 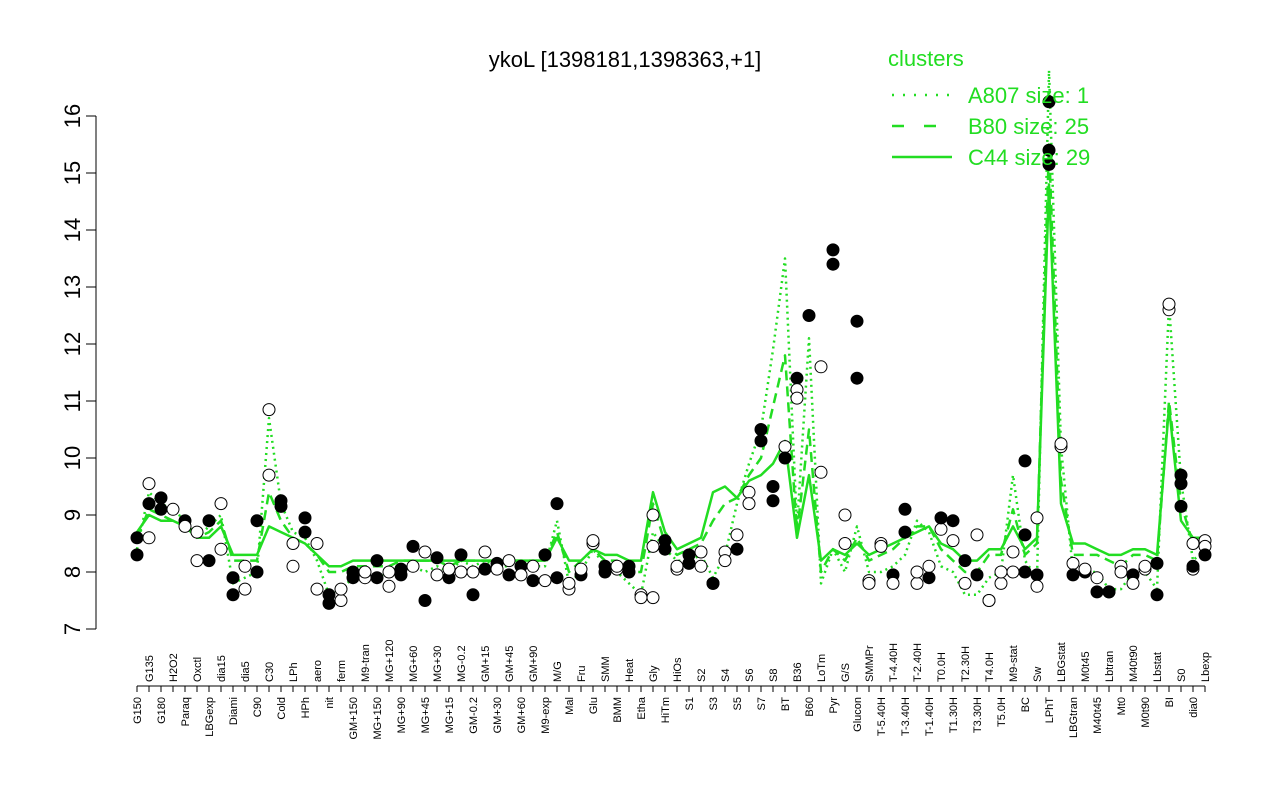 What do you see at coordinates (882, 716) in the screenshot?
I see `x-tick-label: T-5.40H` at bounding box center [882, 716].